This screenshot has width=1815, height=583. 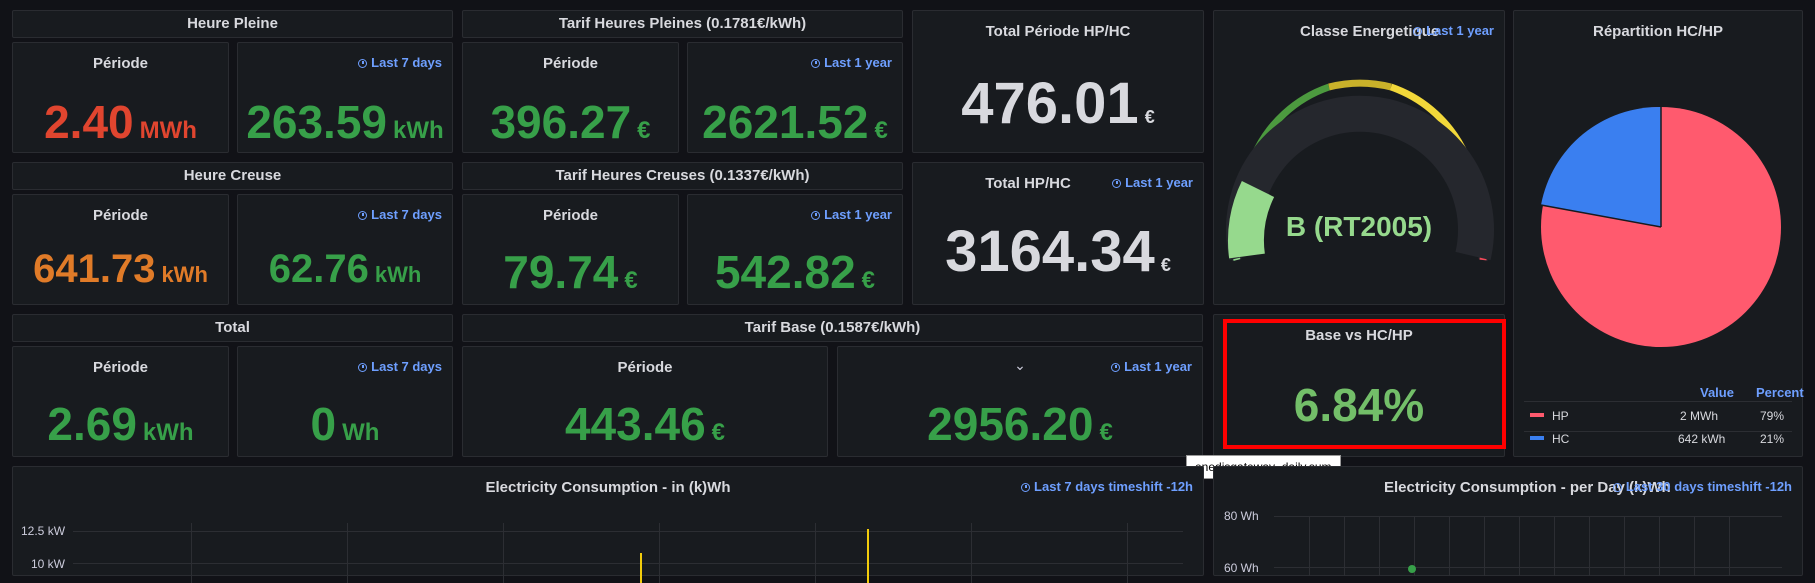 What do you see at coordinates (1717, 392) in the screenshot?
I see `legend-header-value: Value` at bounding box center [1717, 392].